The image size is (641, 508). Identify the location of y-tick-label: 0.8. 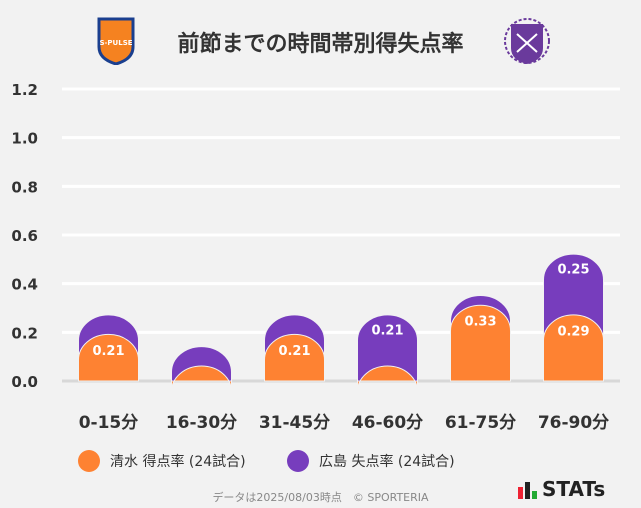
(24, 187).